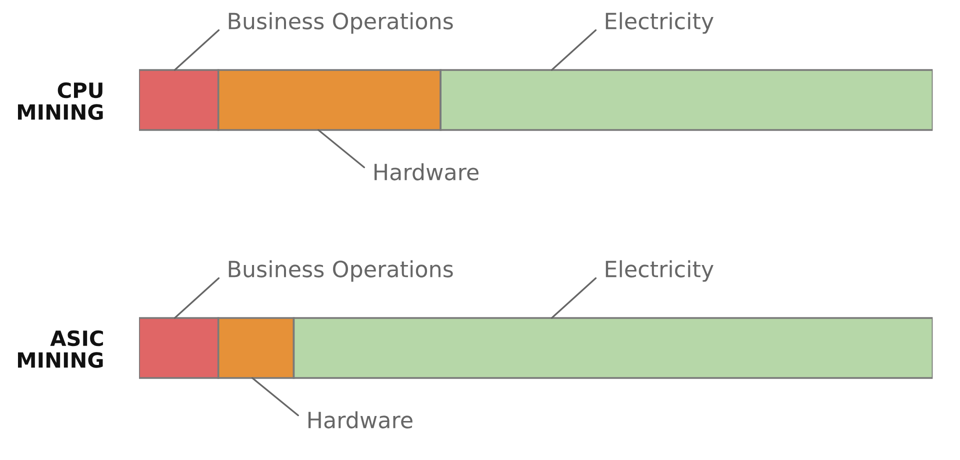 The width and height of the screenshot is (960, 460). I want to click on text: Business Operations, so click(340, 271).